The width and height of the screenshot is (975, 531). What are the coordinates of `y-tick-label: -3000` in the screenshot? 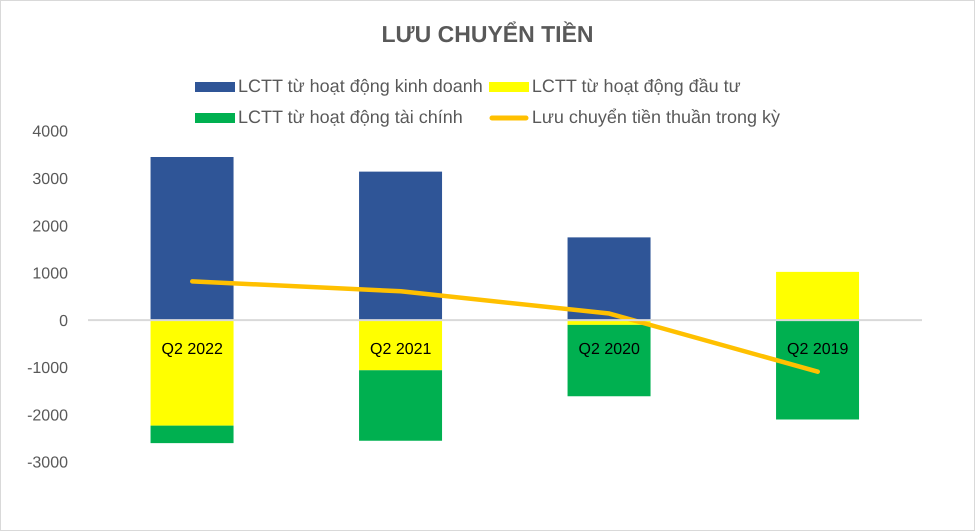 It's located at (47, 463).